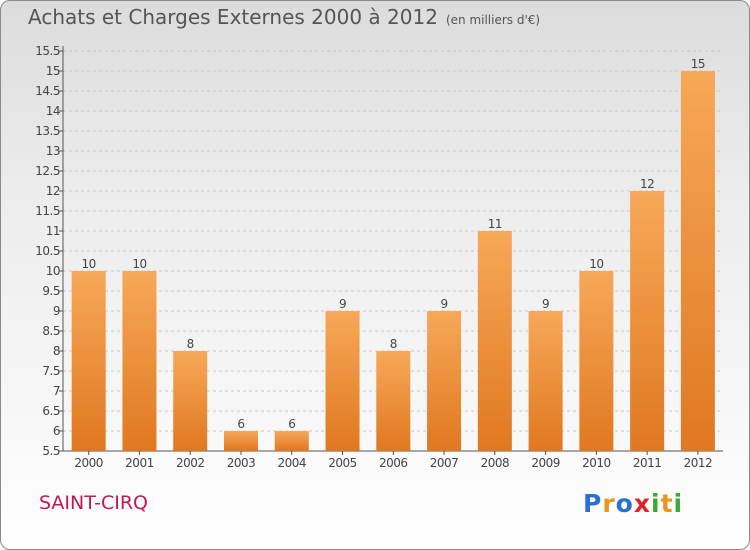 The image size is (750, 550). Describe the element at coordinates (596, 463) in the screenshot. I see `x-tick-label: 2010` at that location.